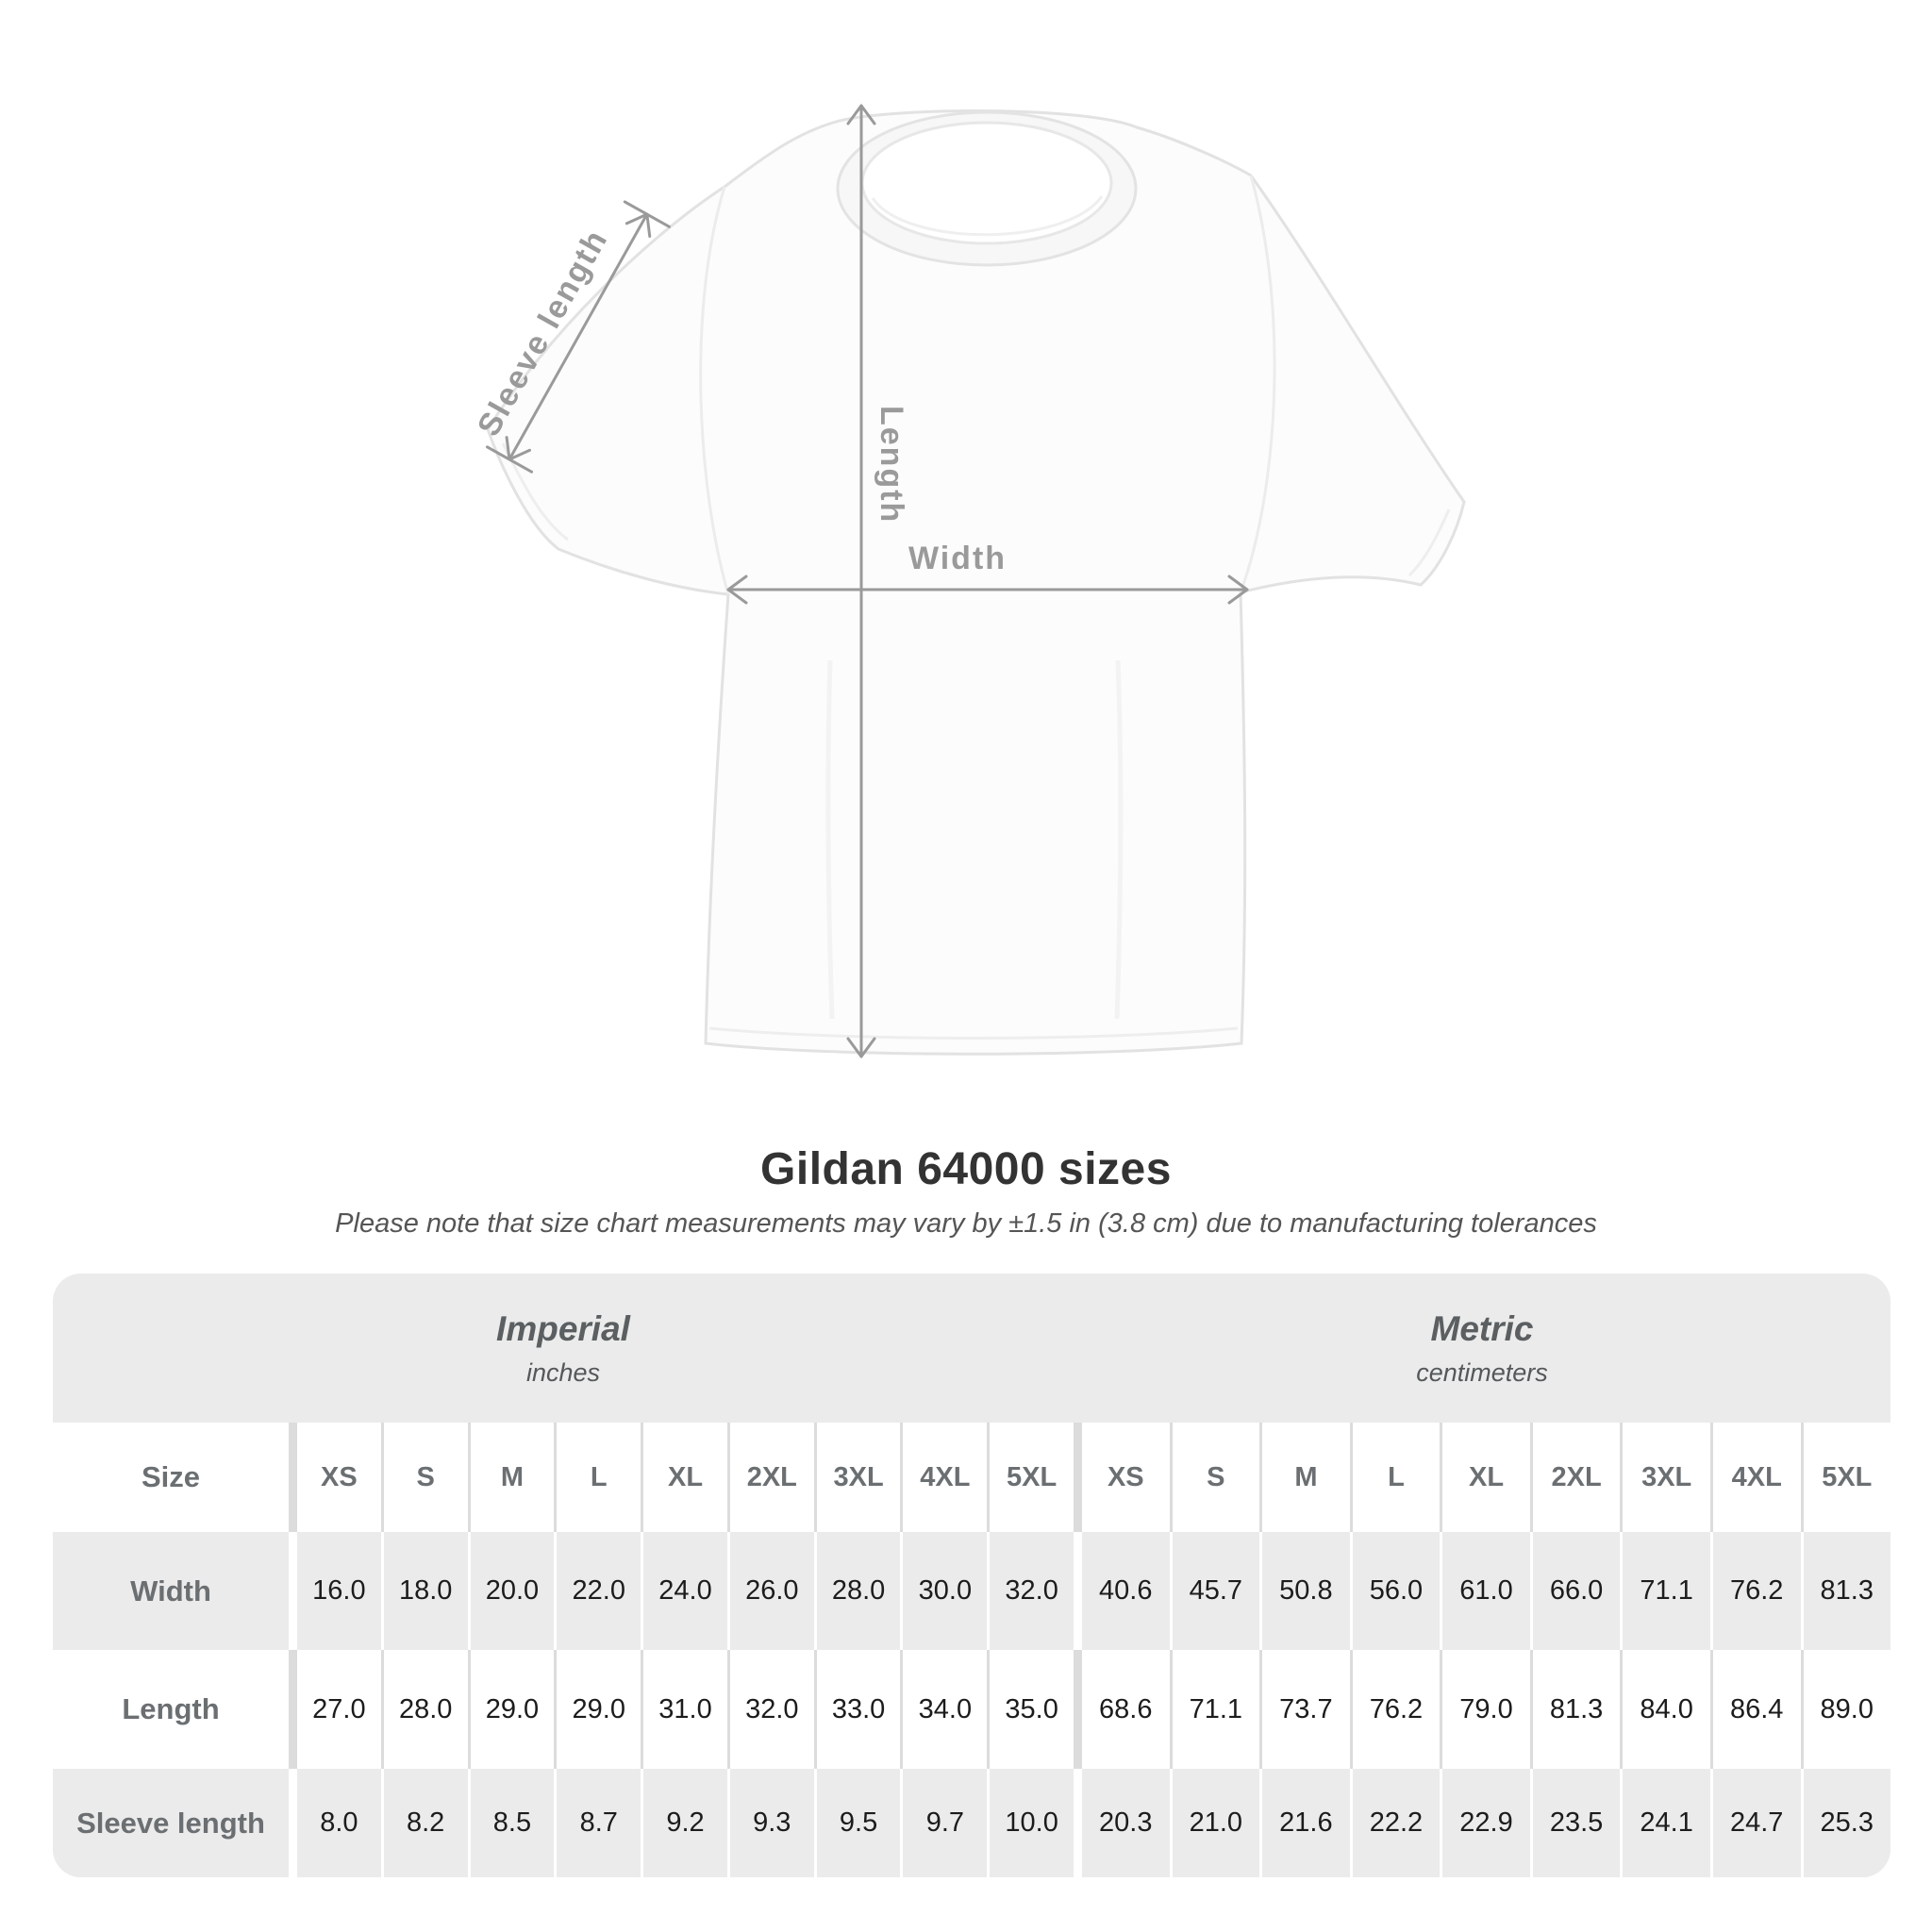 The image size is (1932, 1932). Describe the element at coordinates (1482, 1372) in the screenshot. I see `unit-group-sublabel: centimeters` at that location.